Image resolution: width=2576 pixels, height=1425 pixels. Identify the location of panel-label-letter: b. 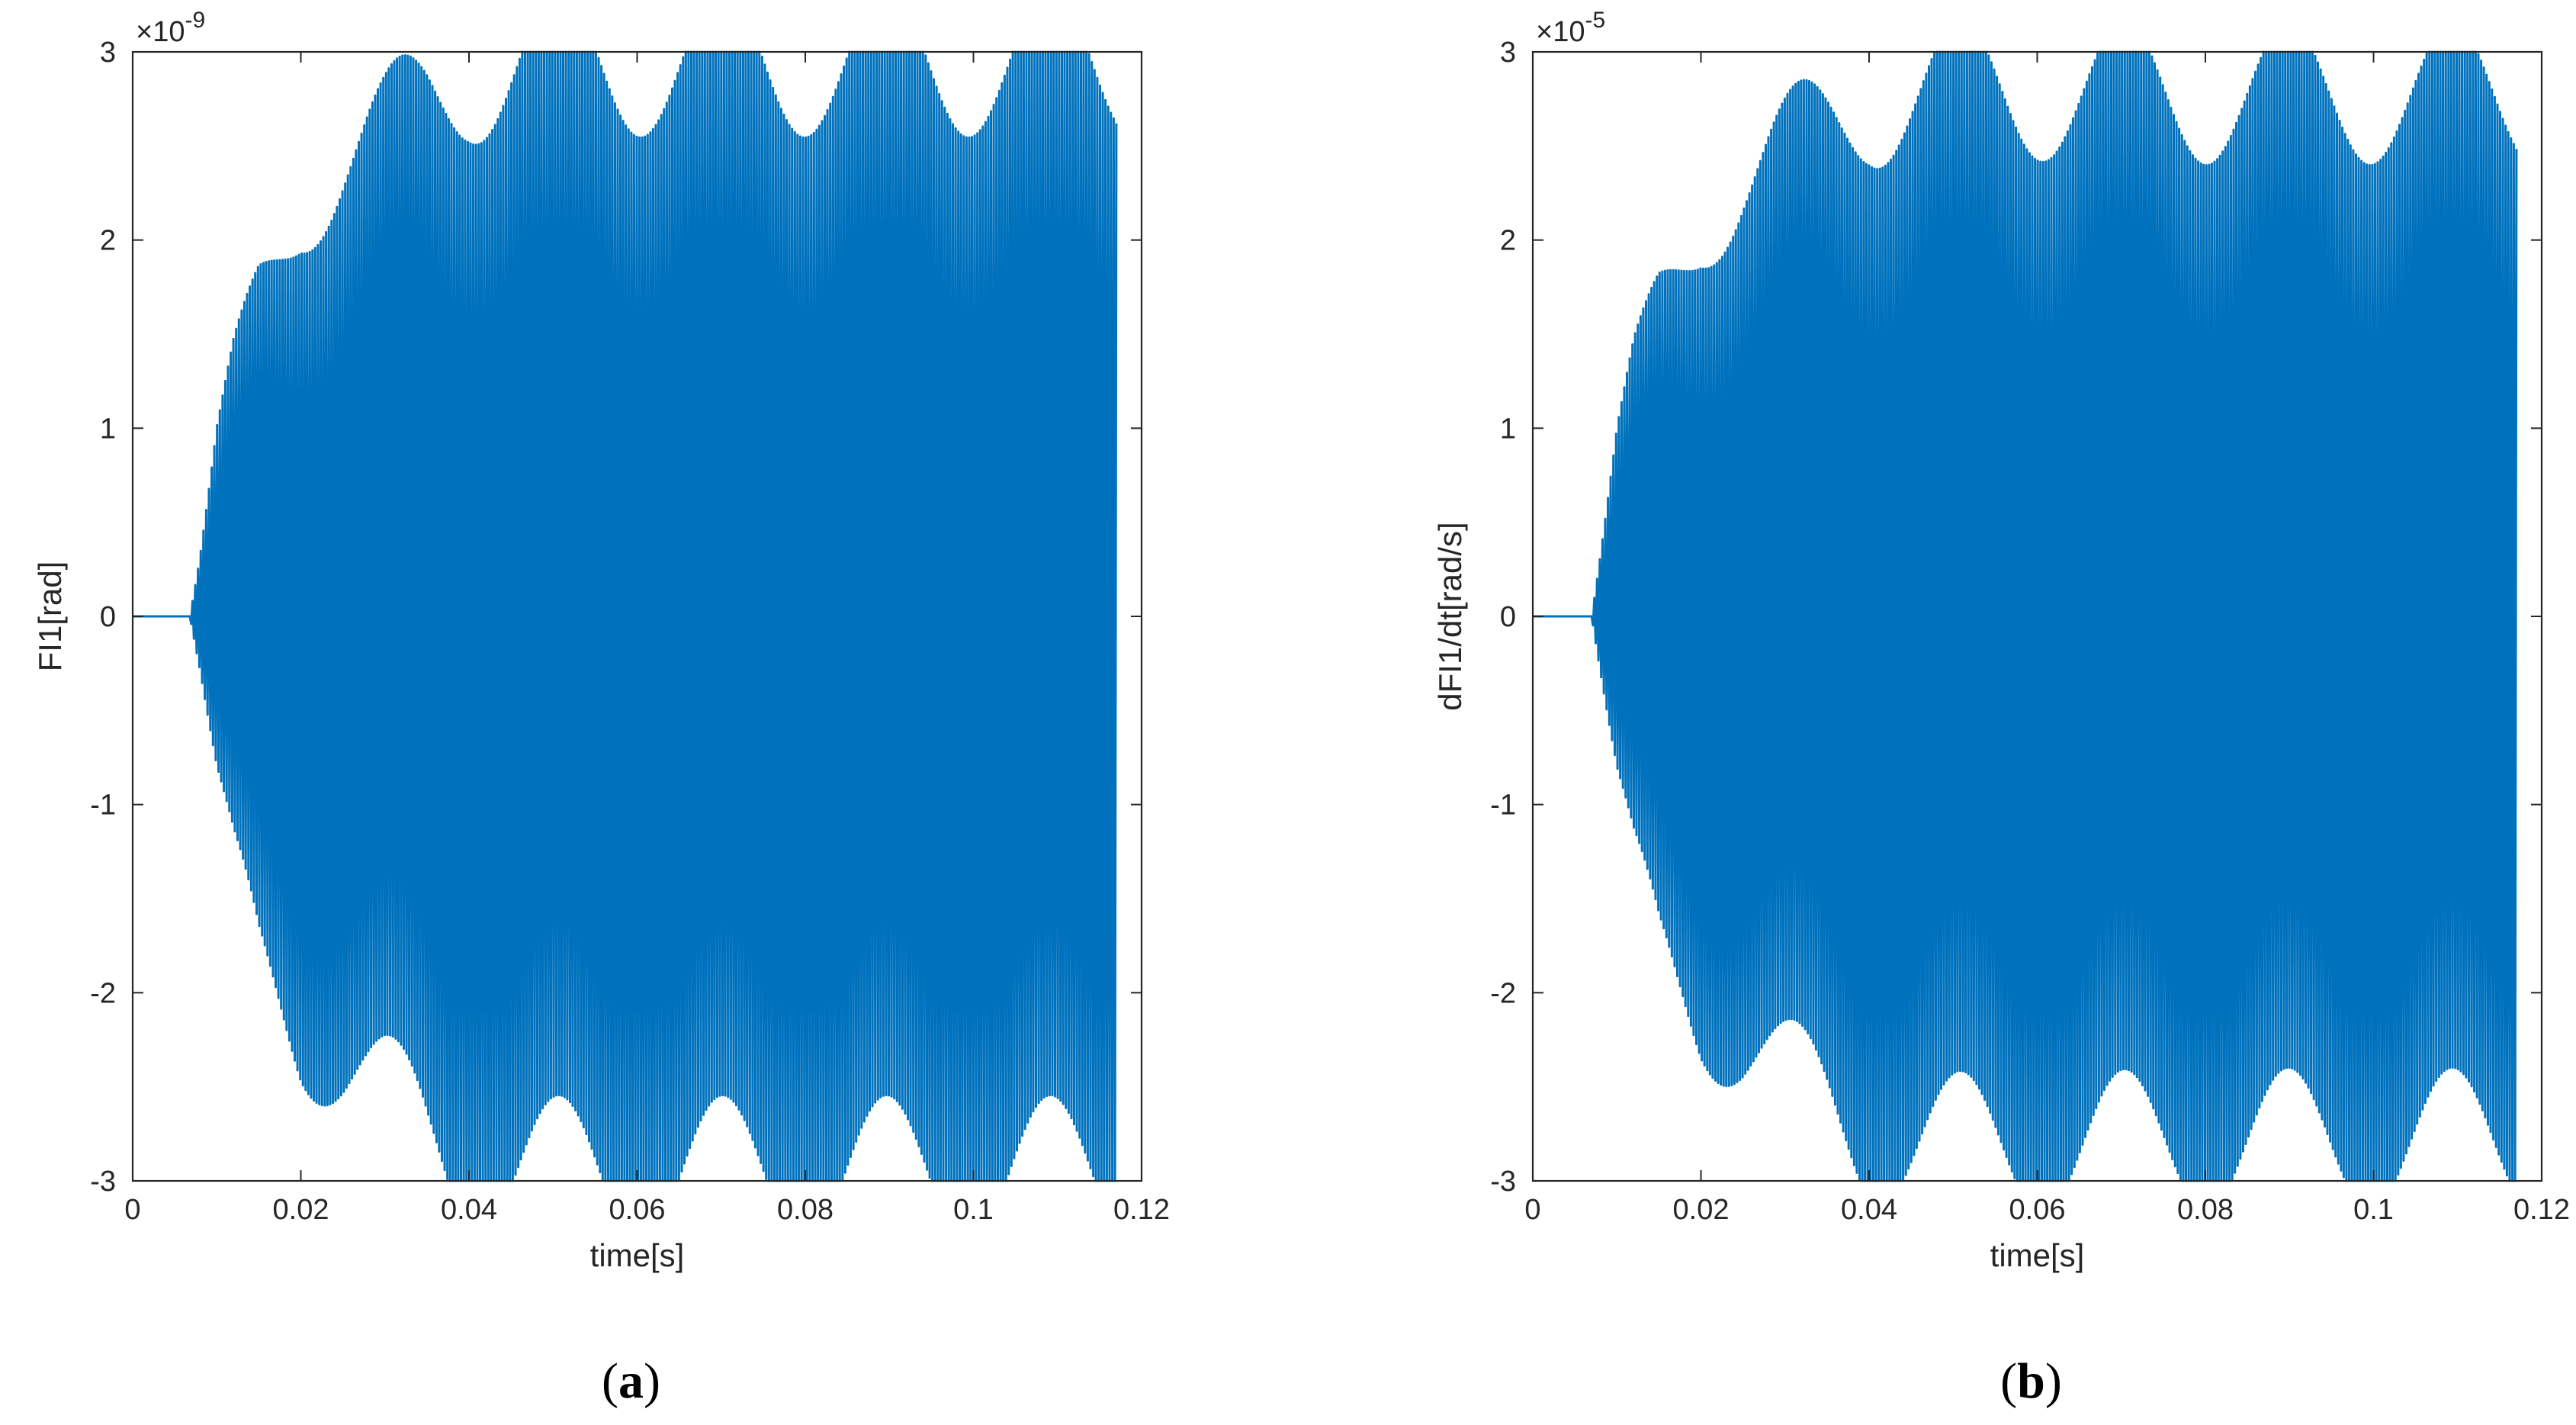
(2031, 1381).